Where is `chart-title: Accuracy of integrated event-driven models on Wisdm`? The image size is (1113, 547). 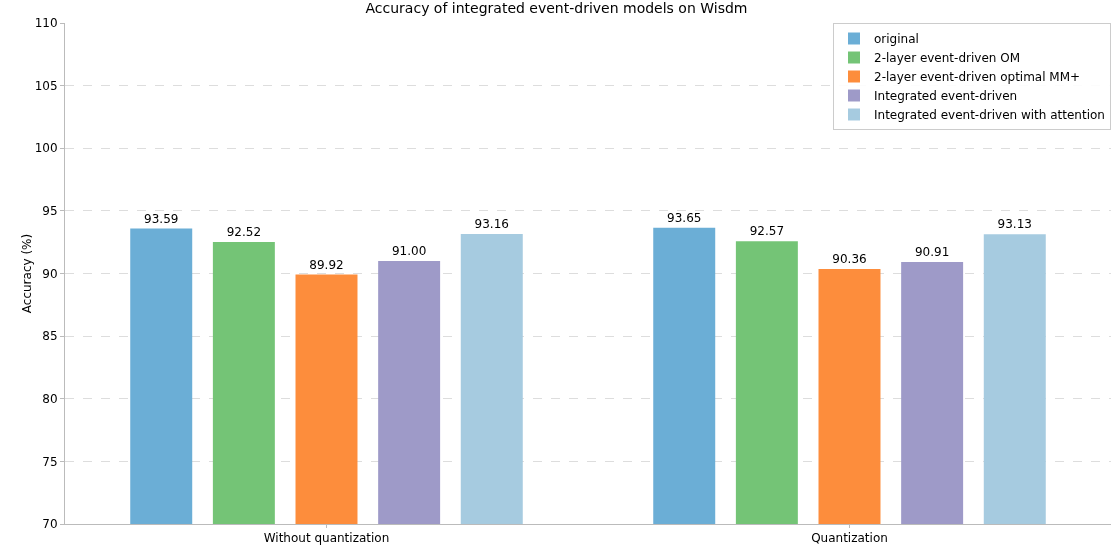 chart-title: Accuracy of integrated event-driven models on Wisdm is located at coordinates (556, 8).